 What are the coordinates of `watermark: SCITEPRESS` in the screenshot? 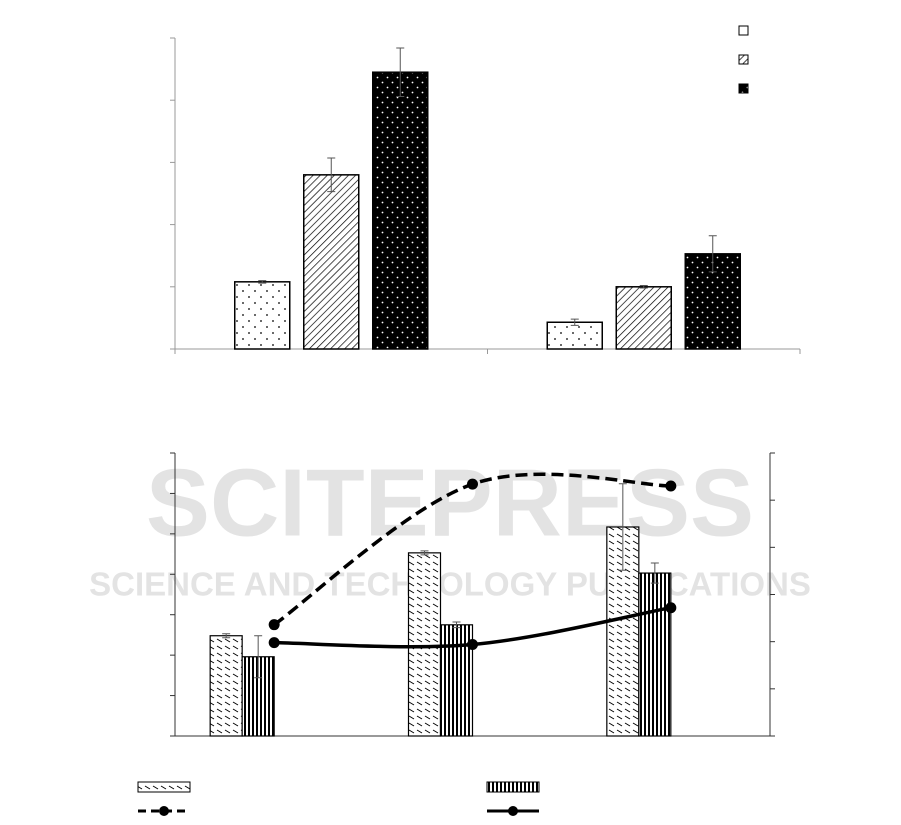 It's located at (450, 502).